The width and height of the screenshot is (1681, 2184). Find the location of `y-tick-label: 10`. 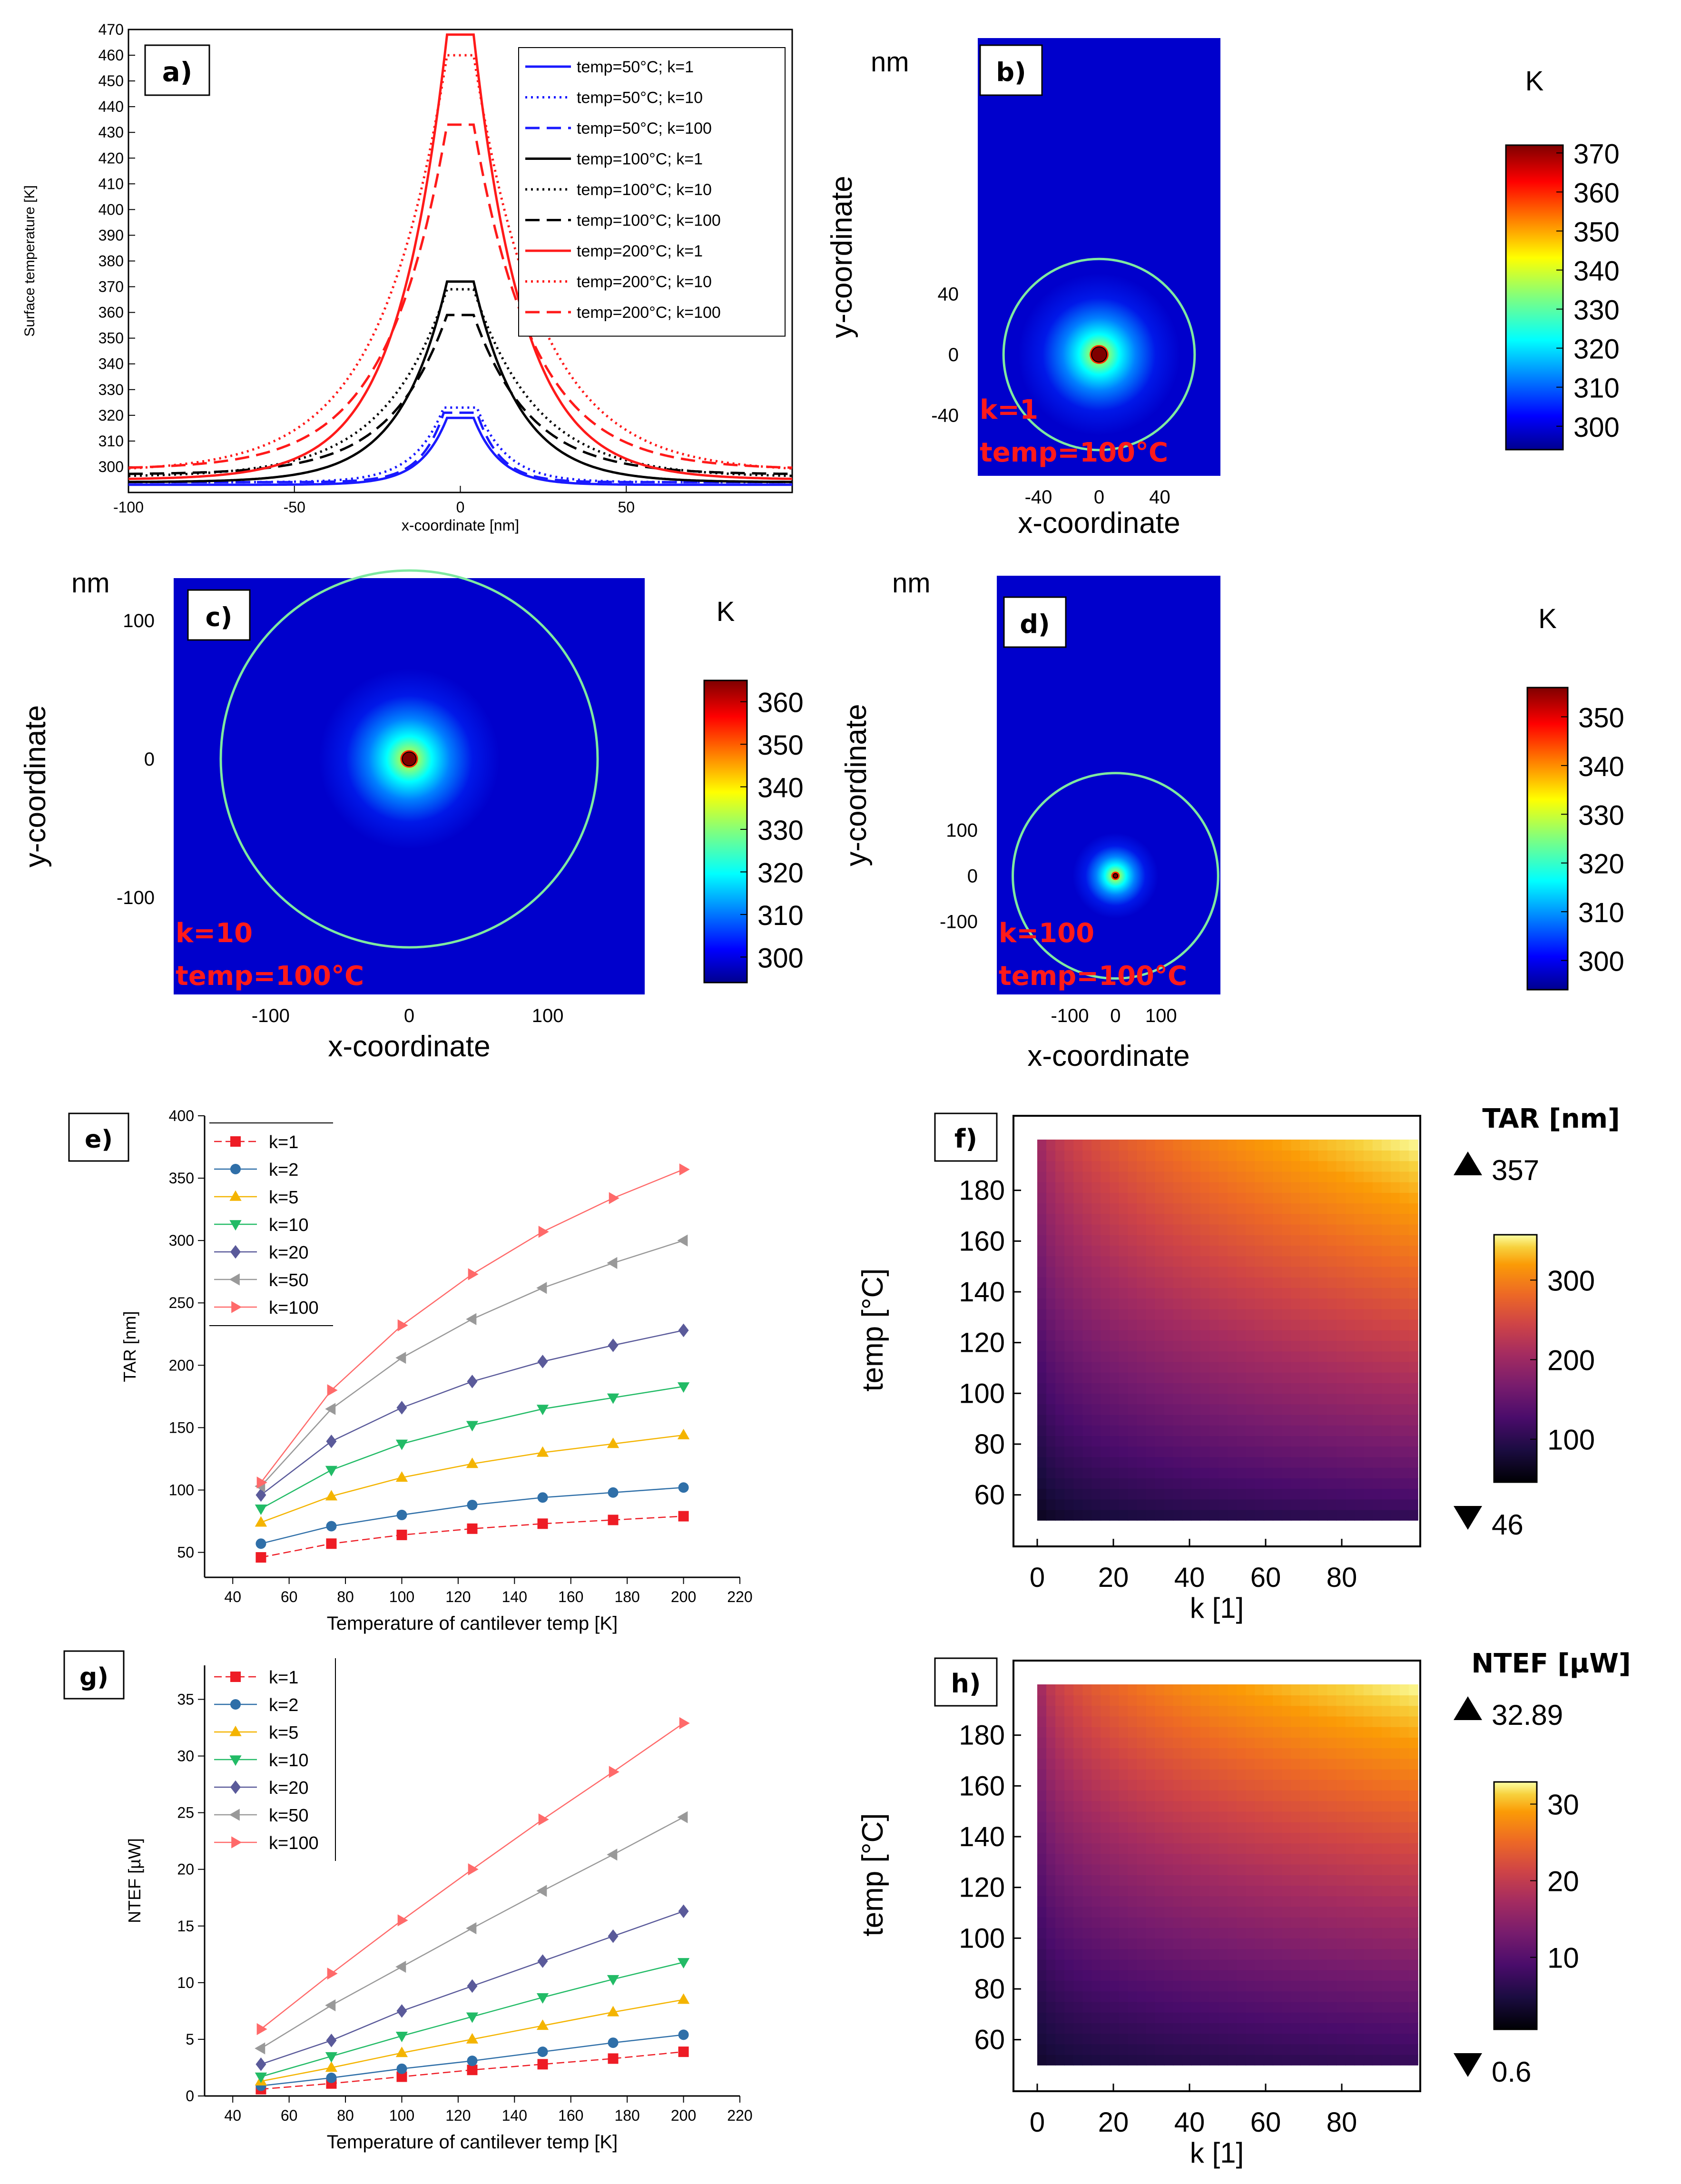

y-tick-label: 10 is located at coordinates (185, 1982).